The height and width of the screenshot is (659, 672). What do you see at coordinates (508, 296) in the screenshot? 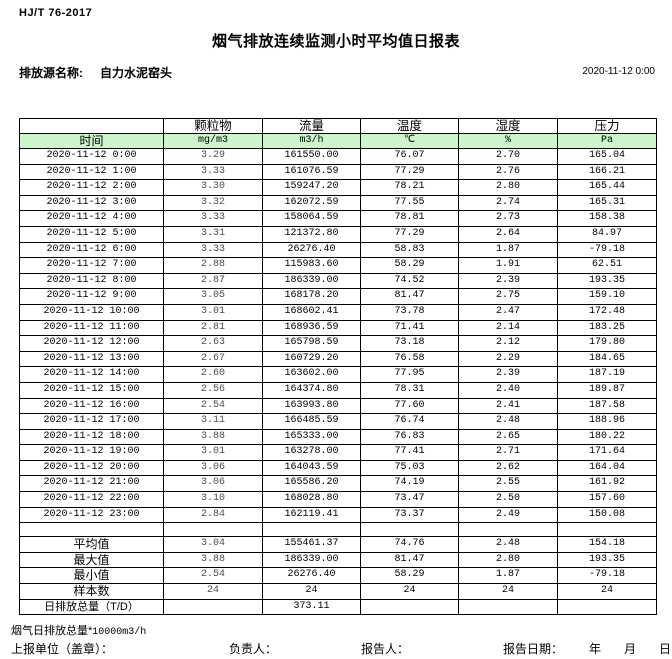
I see `cell-humidity: 2.75` at bounding box center [508, 296].